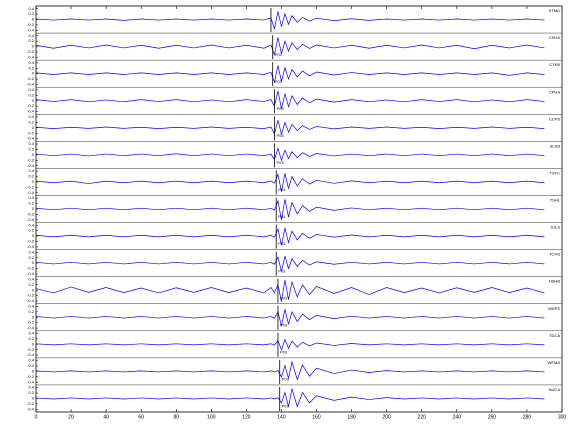 The width and height of the screenshot is (580, 440). What do you see at coordinates (141, 417) in the screenshot?
I see `x-tick-label: 60` at bounding box center [141, 417].